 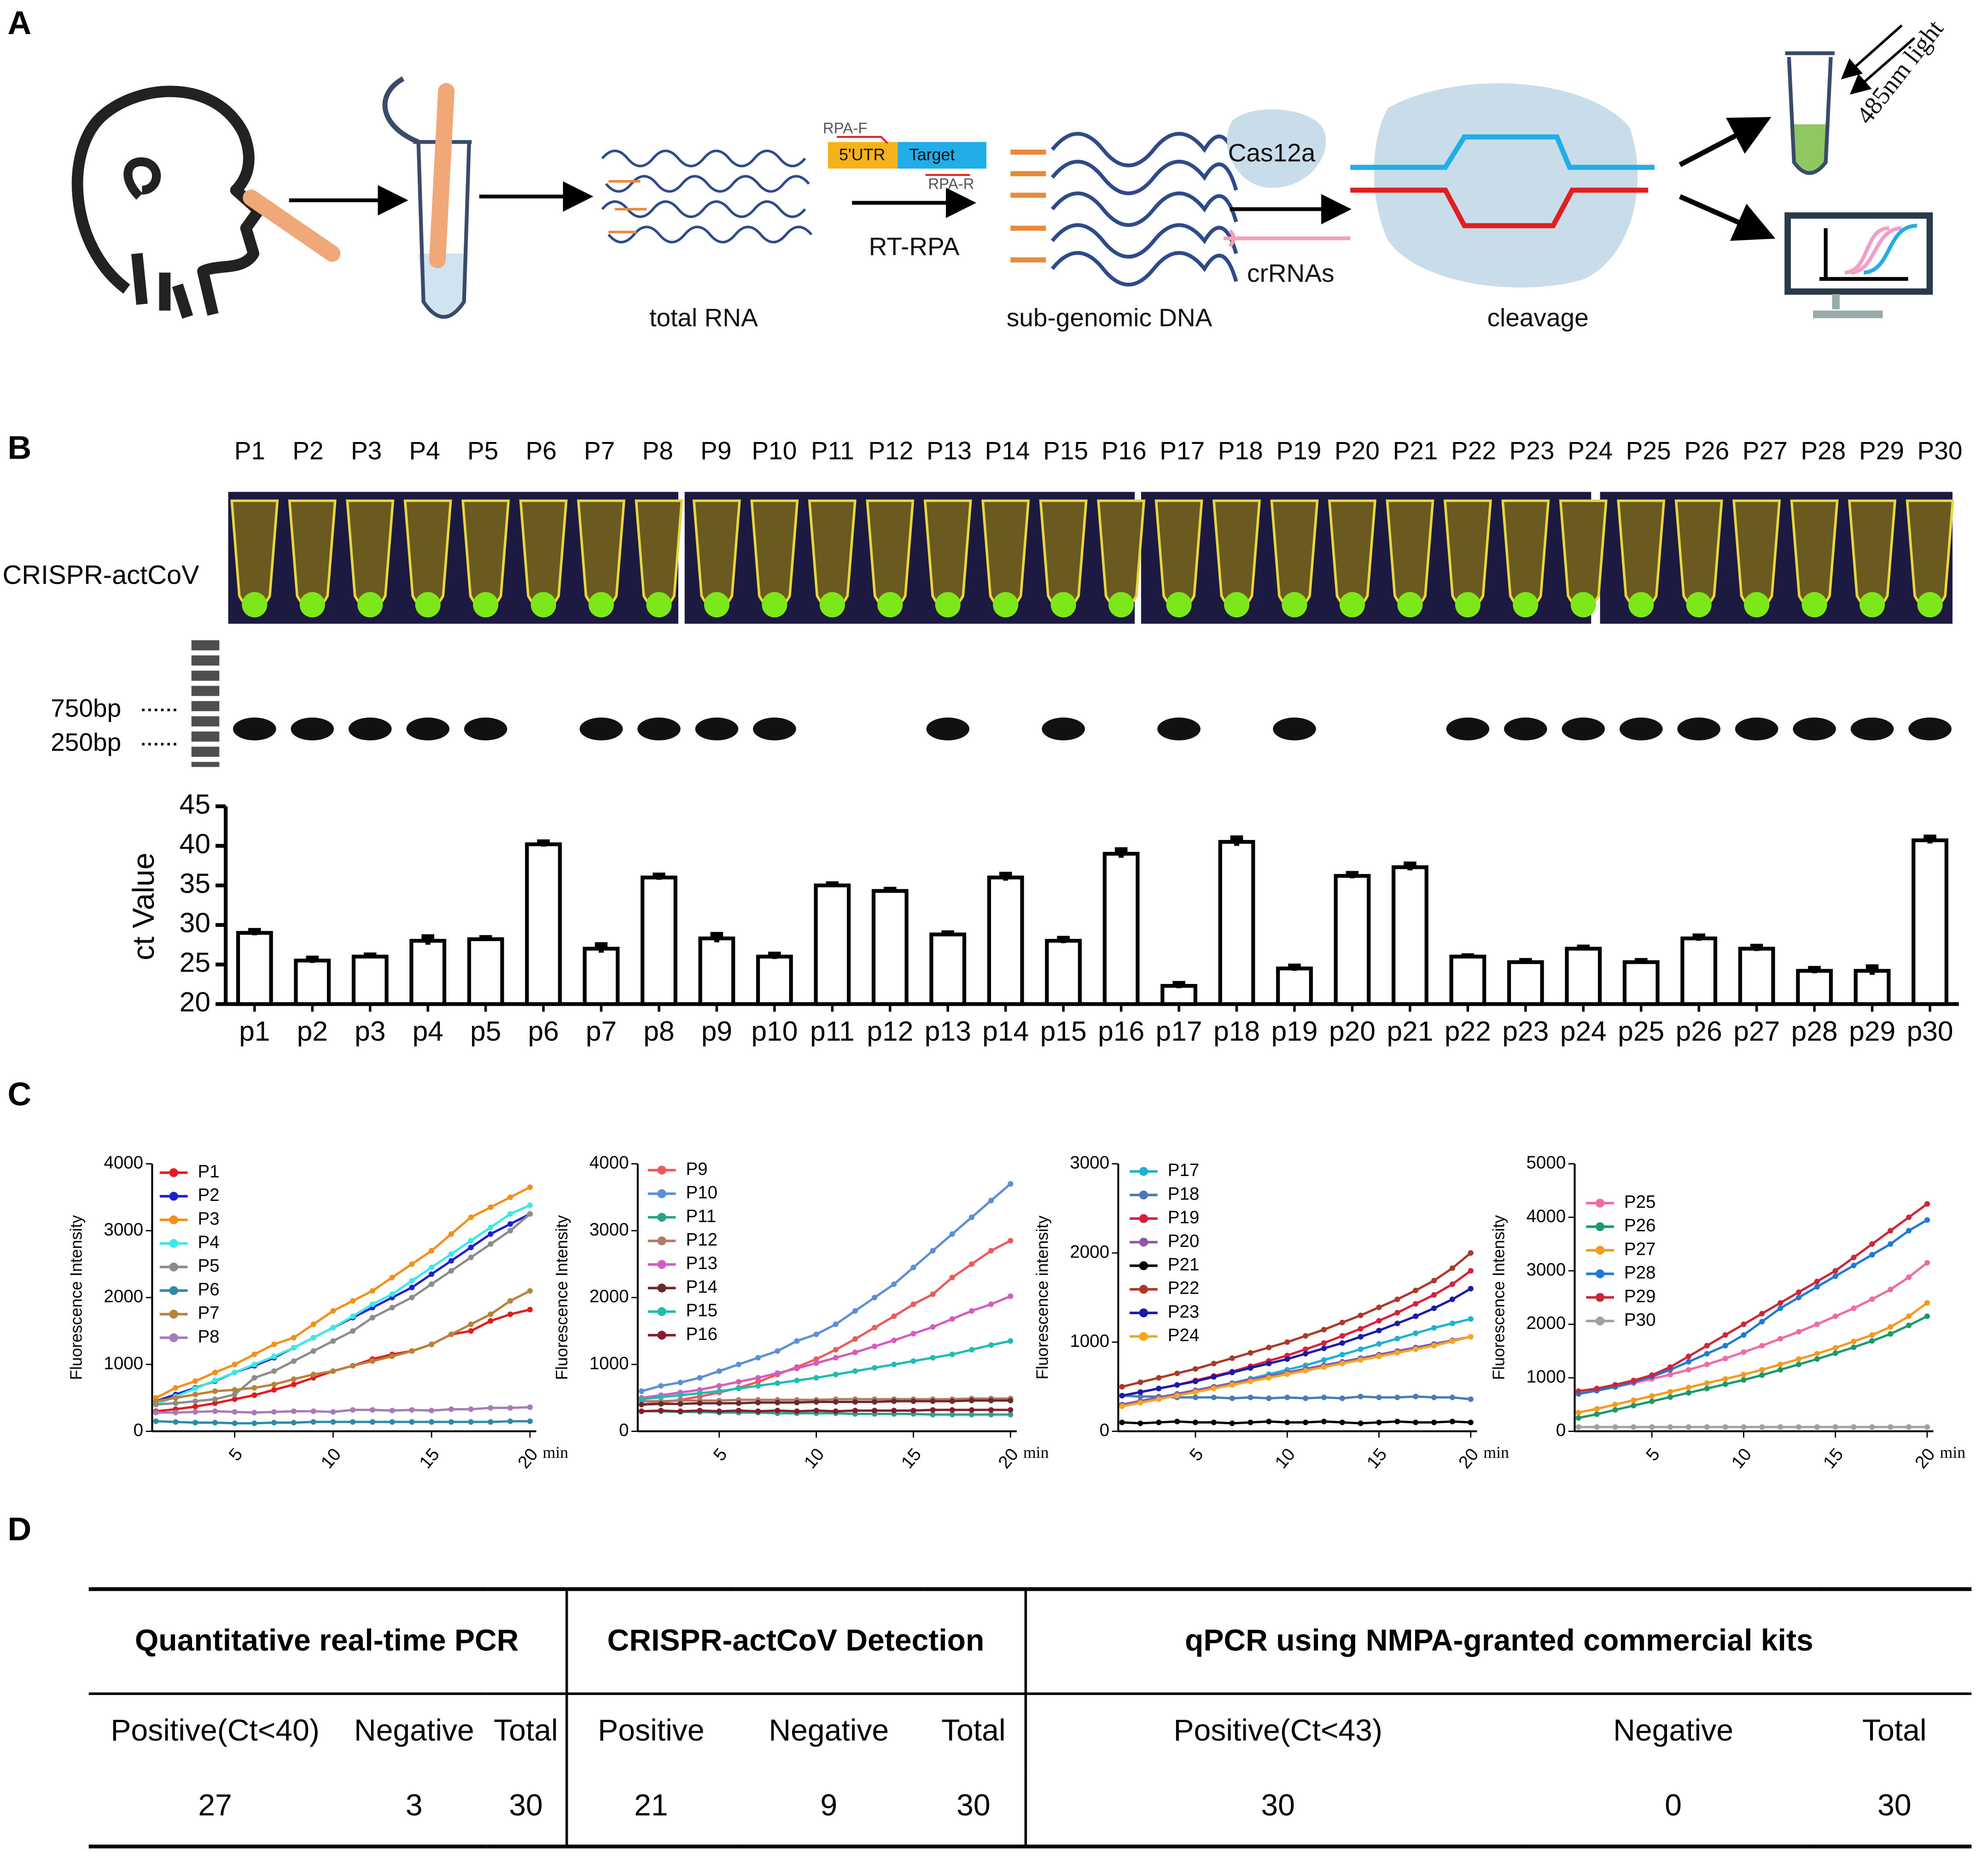 What do you see at coordinates (1124, 450) in the screenshot?
I see `lane-label: P16` at bounding box center [1124, 450].